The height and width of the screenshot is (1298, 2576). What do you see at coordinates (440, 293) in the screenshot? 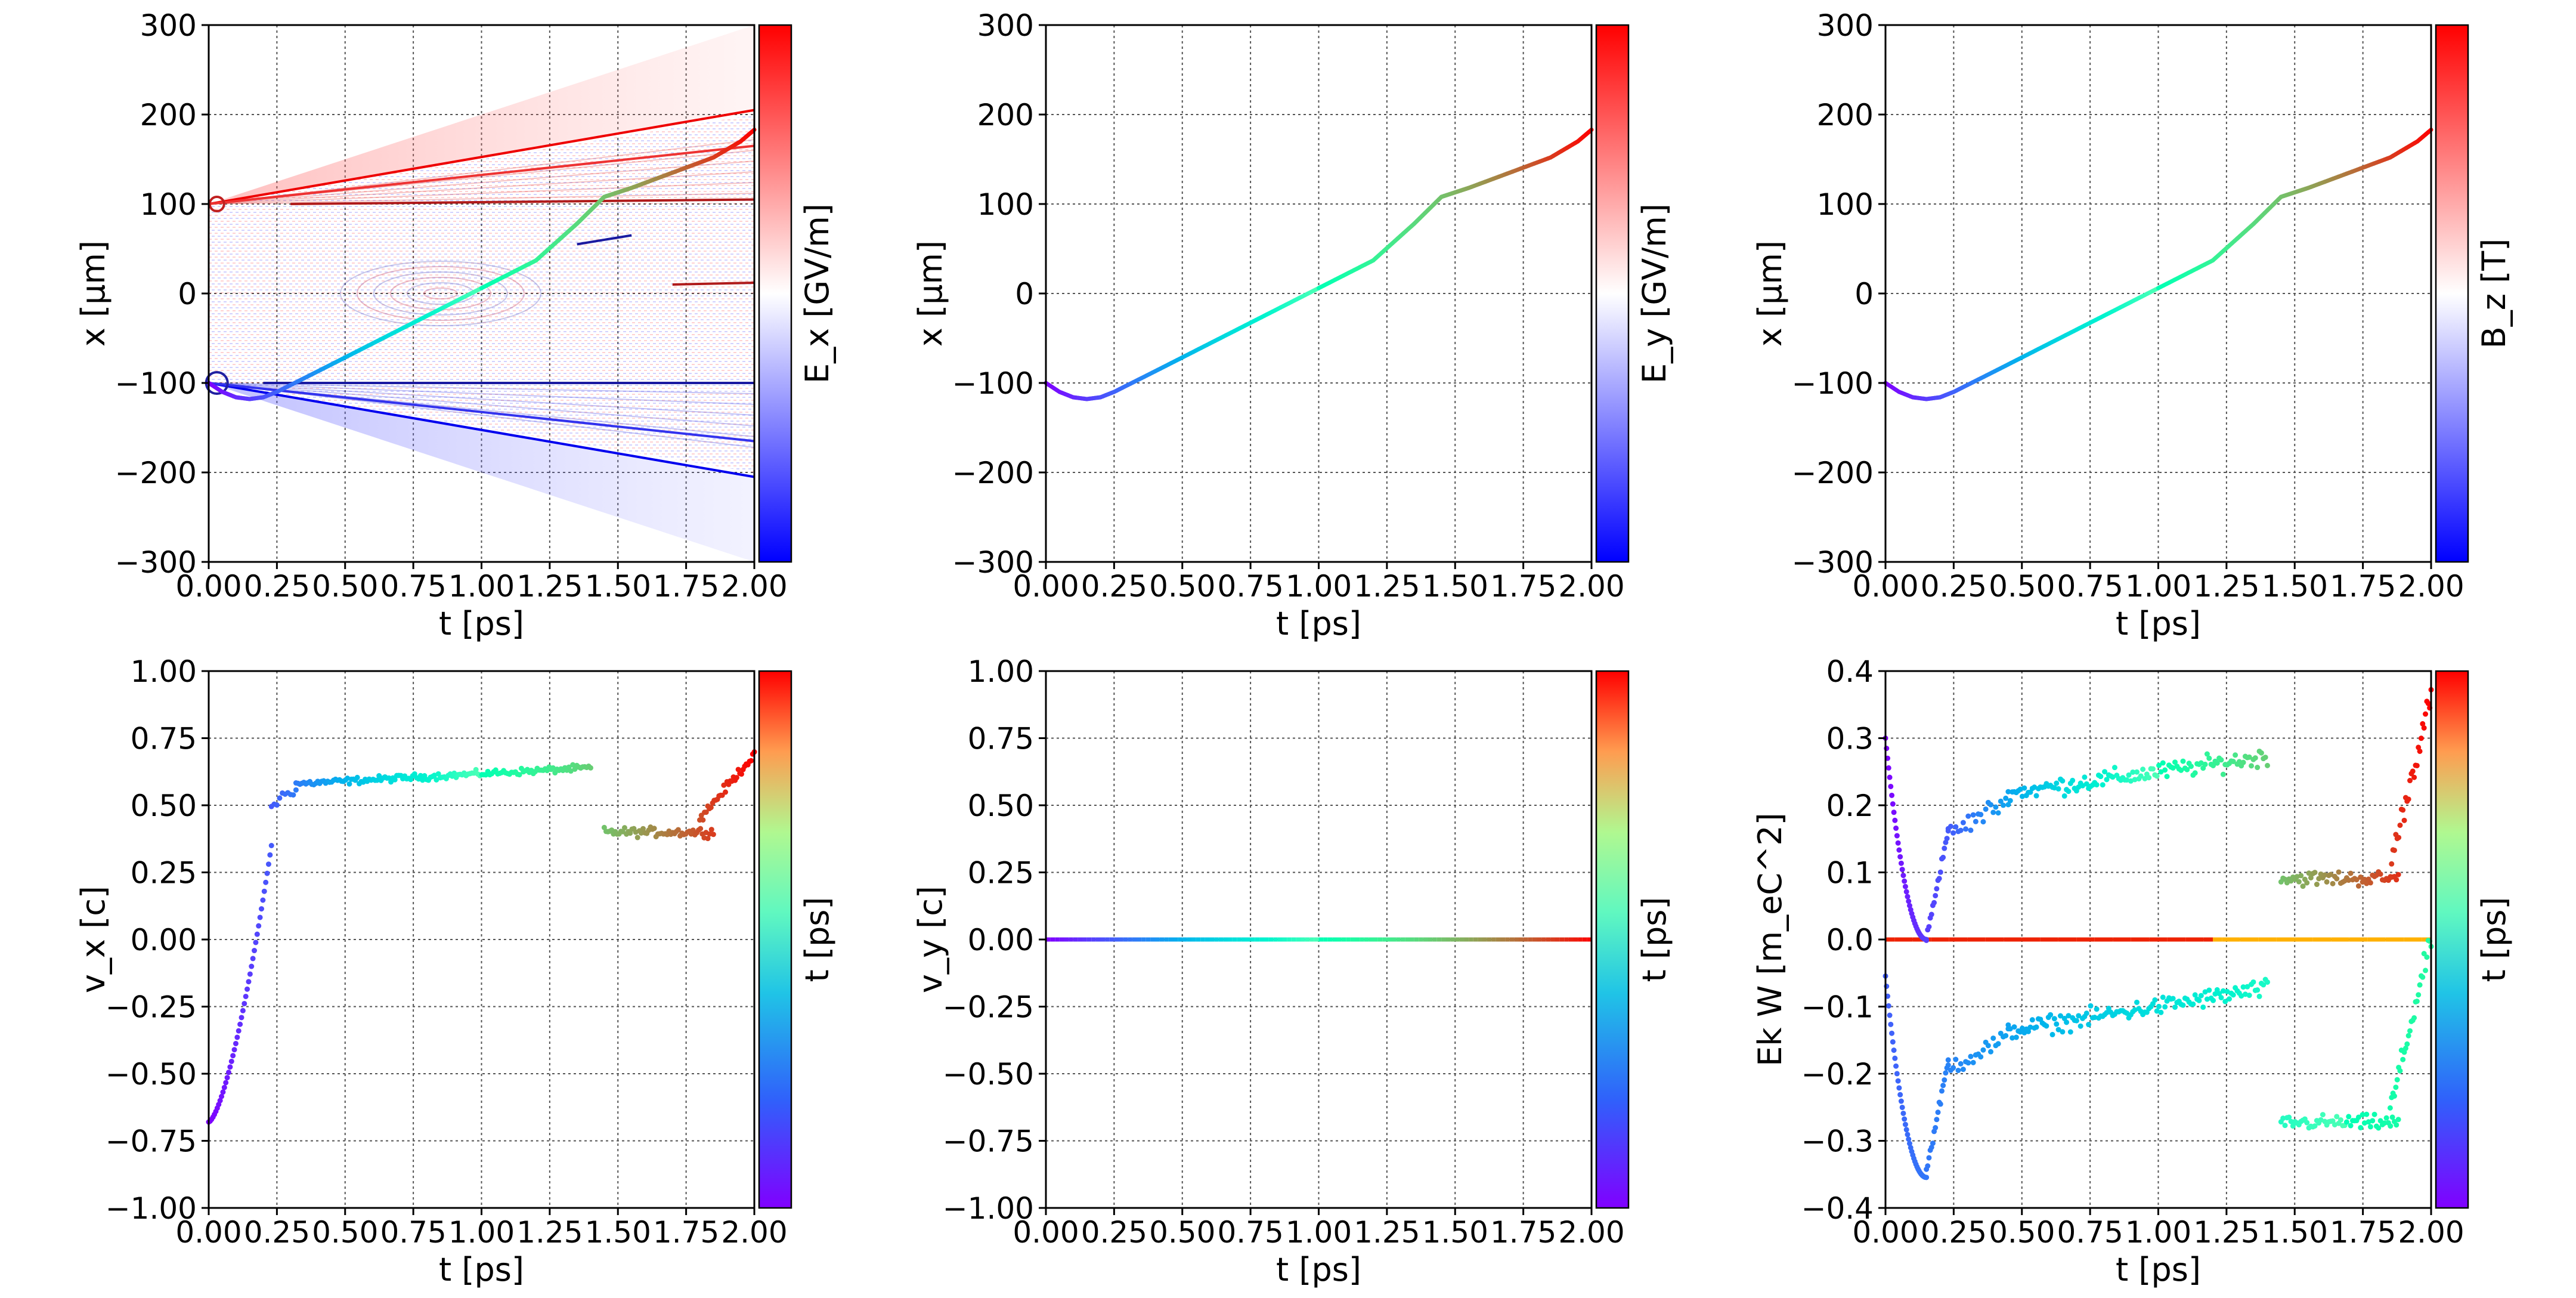
I see `field-ring` at bounding box center [440, 293].